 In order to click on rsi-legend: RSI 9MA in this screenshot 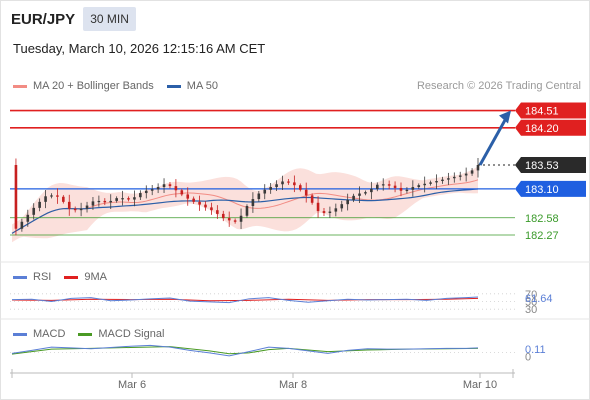, I will do `click(66, 277)`.